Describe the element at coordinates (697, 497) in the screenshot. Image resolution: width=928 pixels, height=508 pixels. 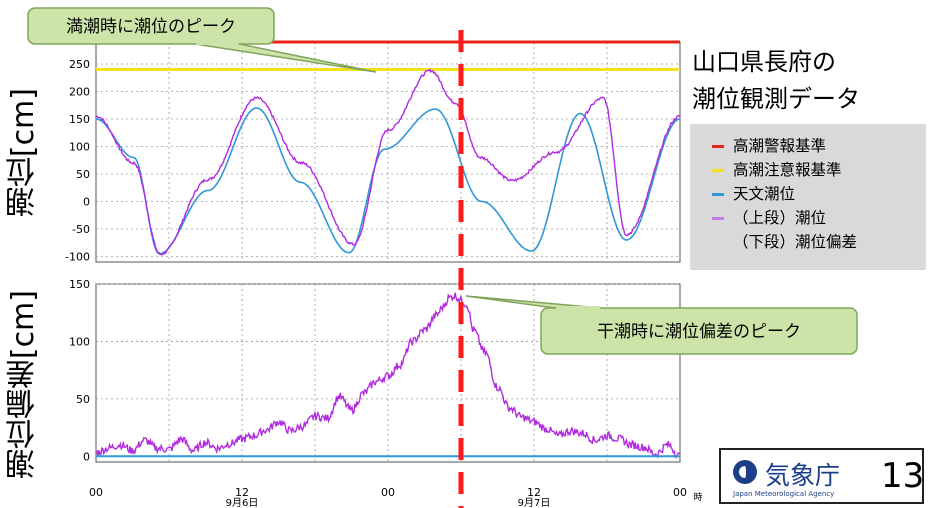
I see `x-axis-unit: 時` at that location.